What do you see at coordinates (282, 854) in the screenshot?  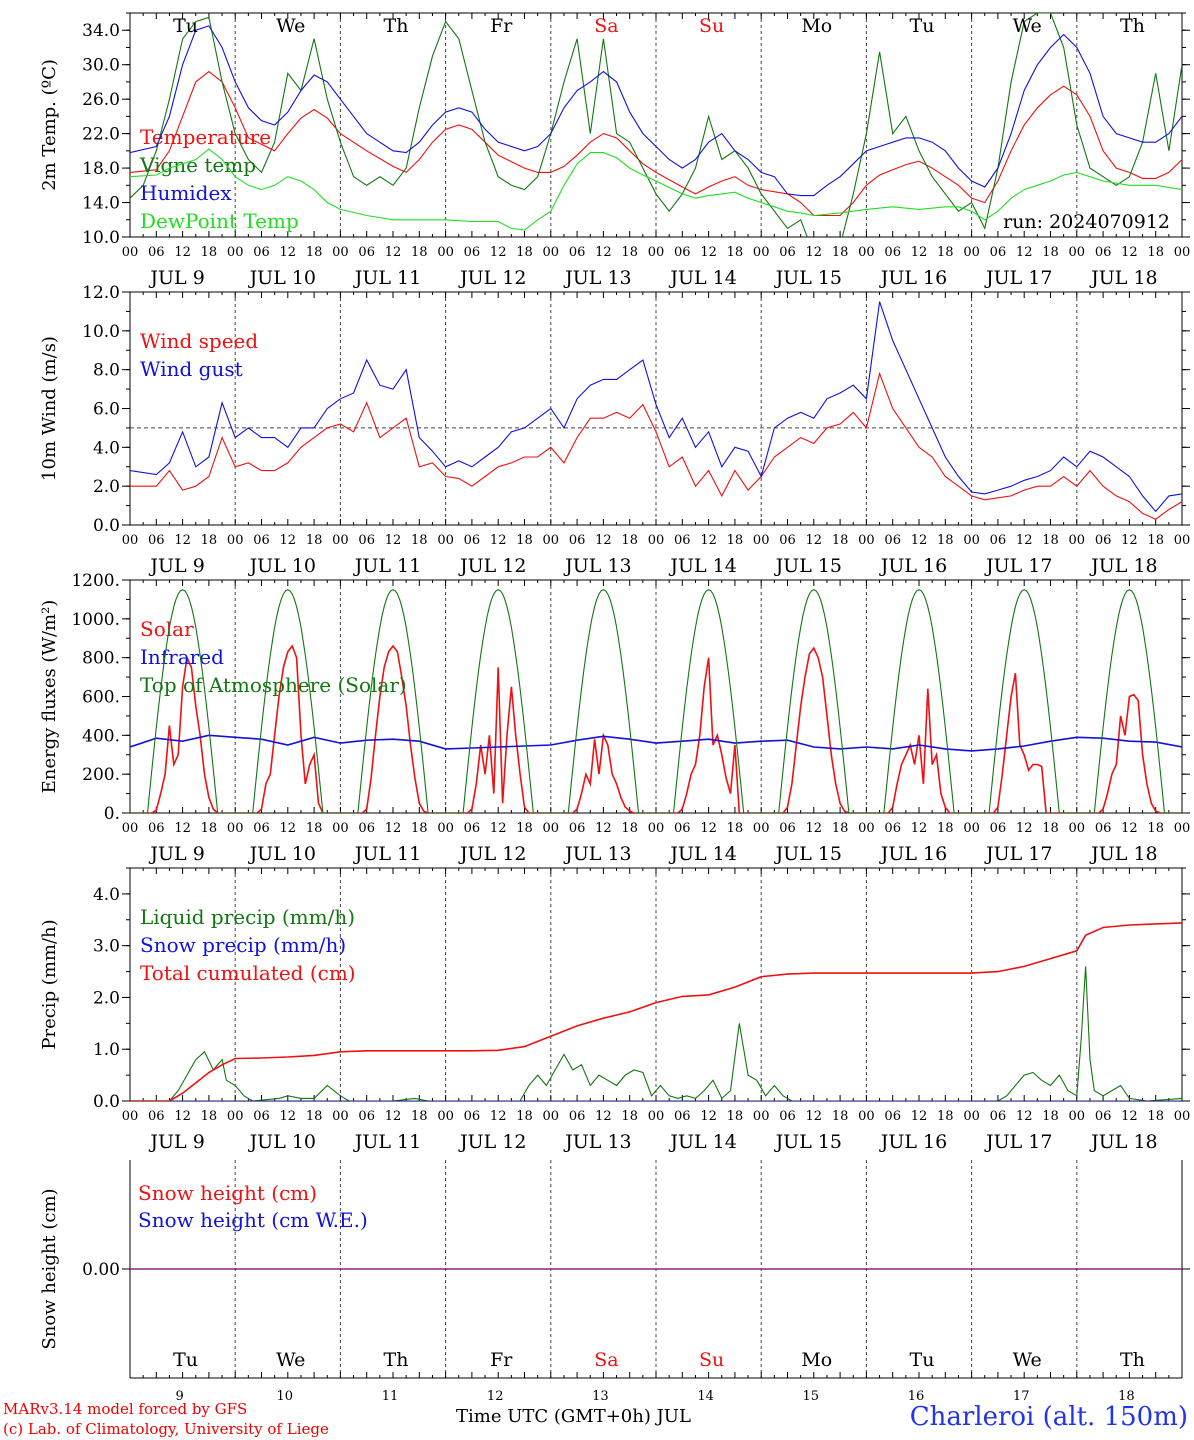 I see `x-date-label: JUL 10` at bounding box center [282, 854].